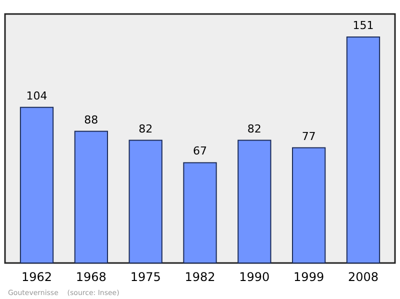 This screenshot has height=299, width=400. Describe the element at coordinates (200, 151) in the screenshot. I see `data-label: 67` at that location.